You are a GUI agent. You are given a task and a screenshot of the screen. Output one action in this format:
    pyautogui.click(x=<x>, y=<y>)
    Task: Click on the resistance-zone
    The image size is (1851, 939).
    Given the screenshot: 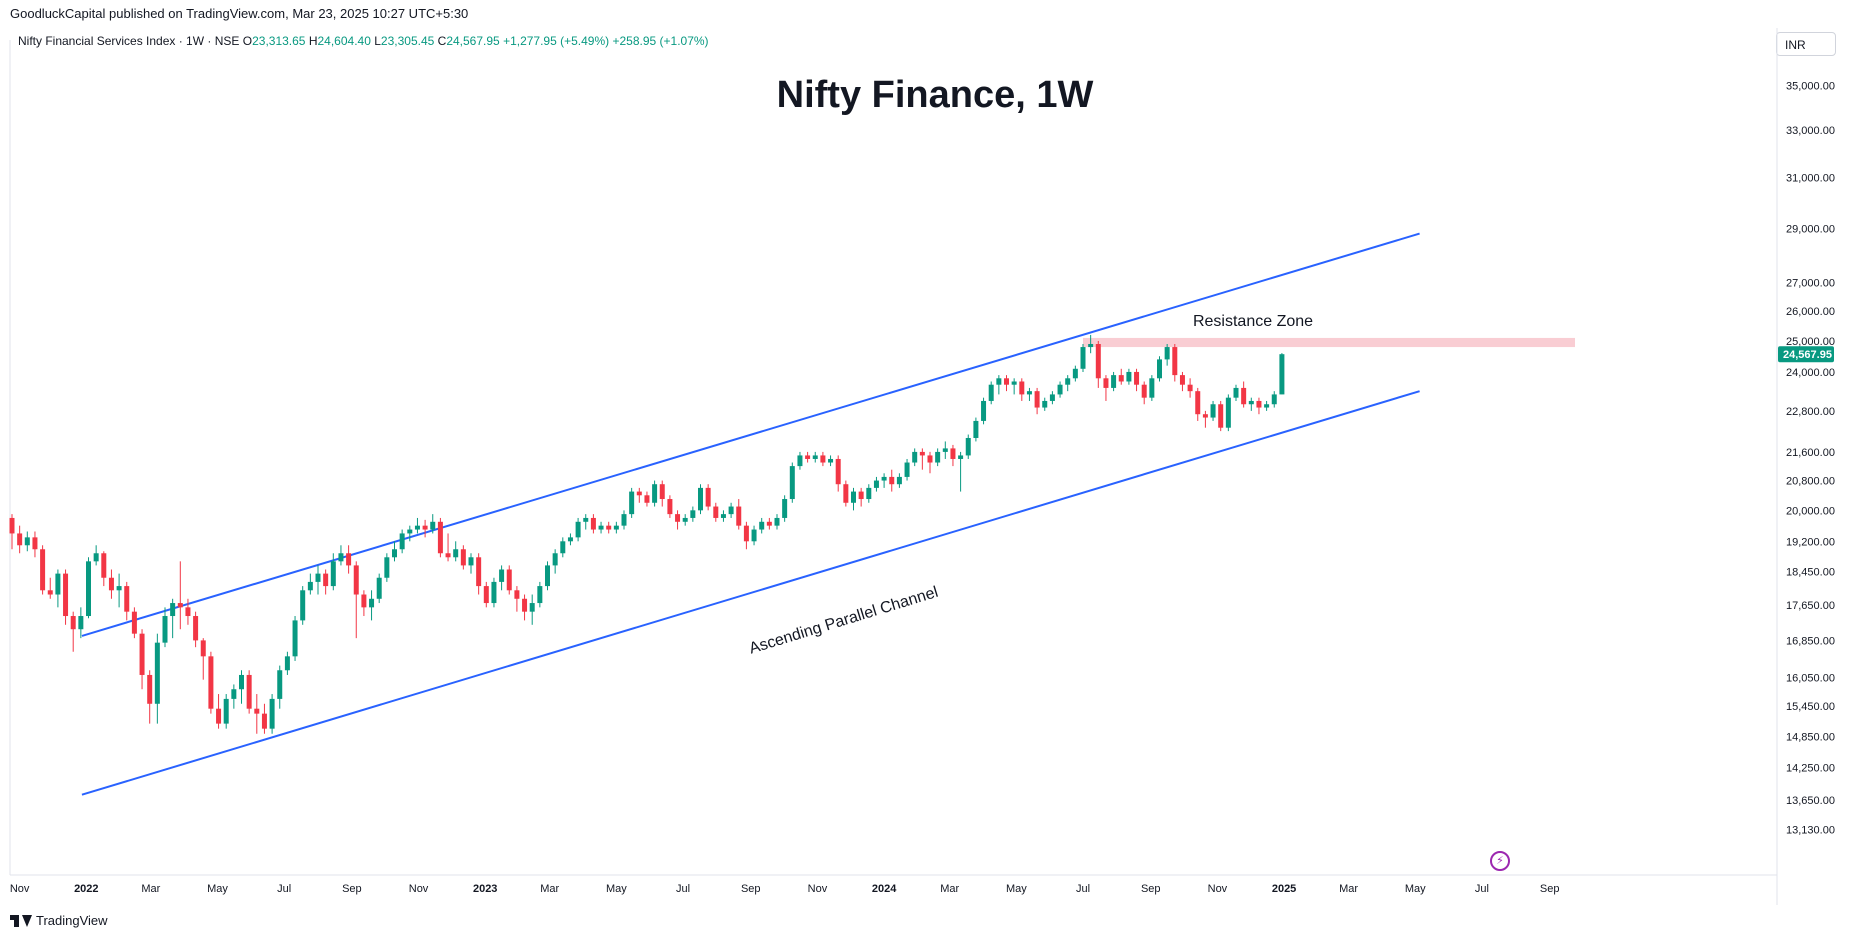 What is the action you would take?
    pyautogui.click(x=1329, y=342)
    